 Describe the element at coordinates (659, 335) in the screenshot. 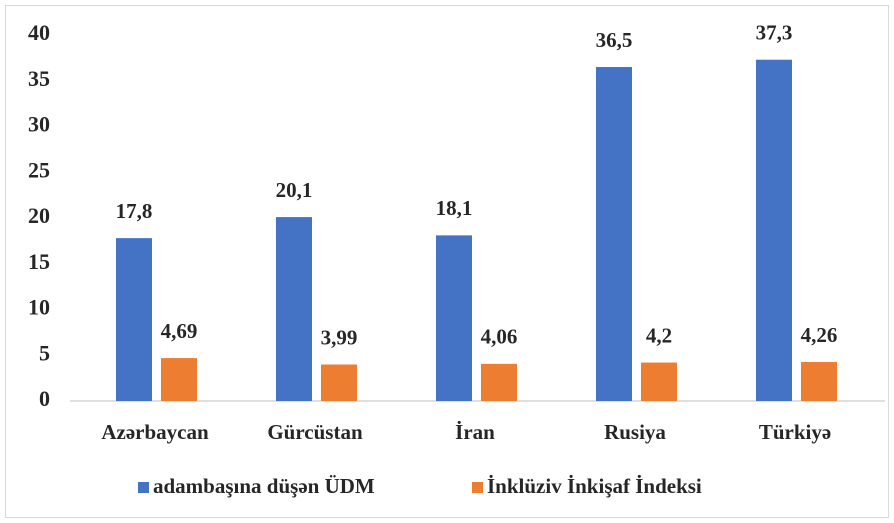

I see `value-label: 4,2` at that location.